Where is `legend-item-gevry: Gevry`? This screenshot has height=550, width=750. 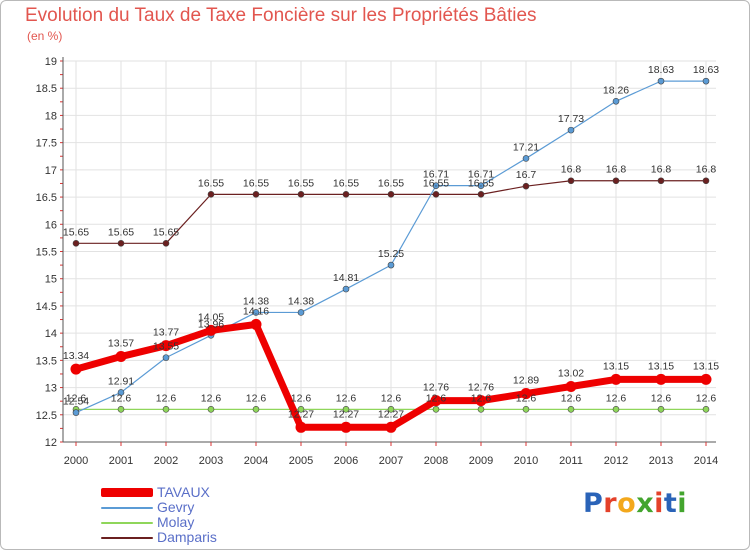
legend-item-gevry: Gevry is located at coordinates (159, 507).